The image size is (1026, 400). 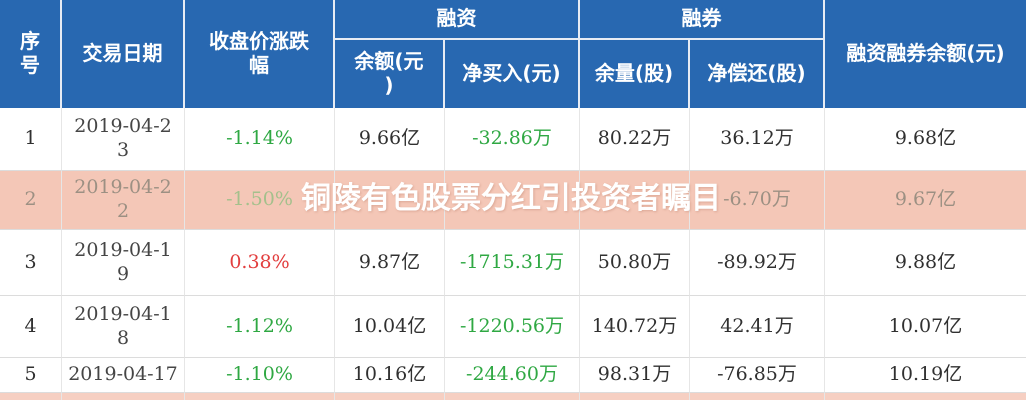 What do you see at coordinates (390, 375) in the screenshot?
I see `cell-balance: 10.16亿` at bounding box center [390, 375].